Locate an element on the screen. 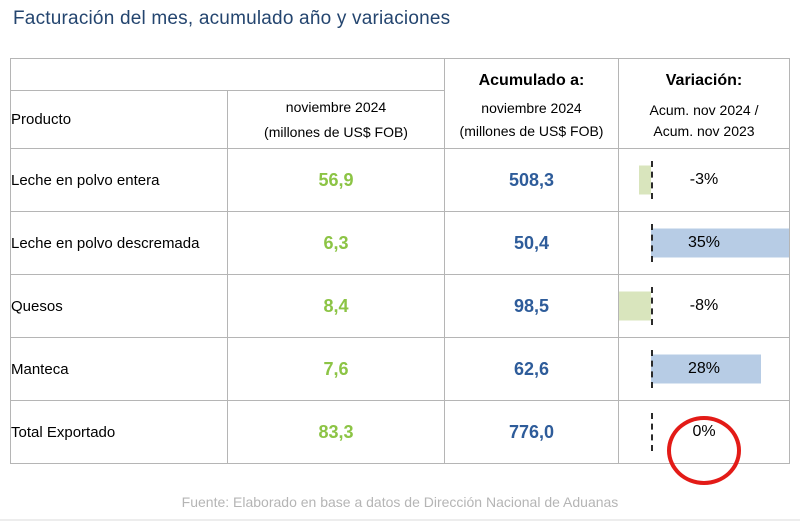 This screenshot has height=521, width=800. month-value: 6,3 is located at coordinates (336, 243).